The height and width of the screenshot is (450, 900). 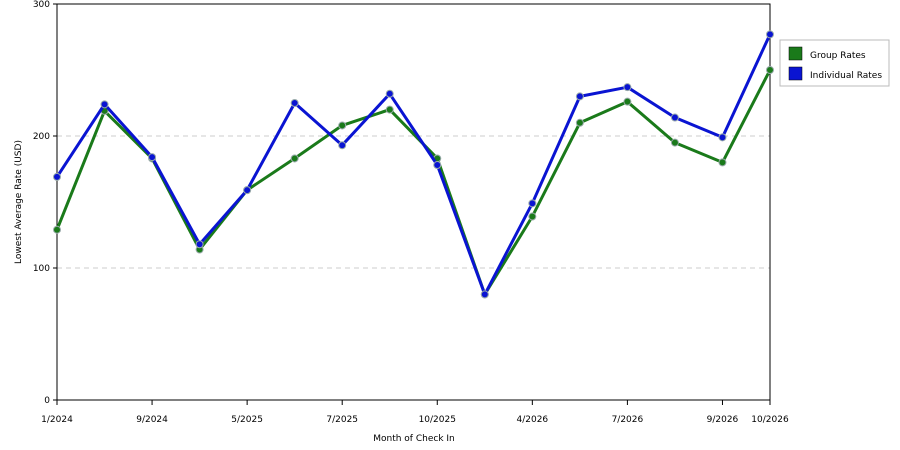 I want to click on legend: Group Rates Individual Rates, so click(x=834, y=63).